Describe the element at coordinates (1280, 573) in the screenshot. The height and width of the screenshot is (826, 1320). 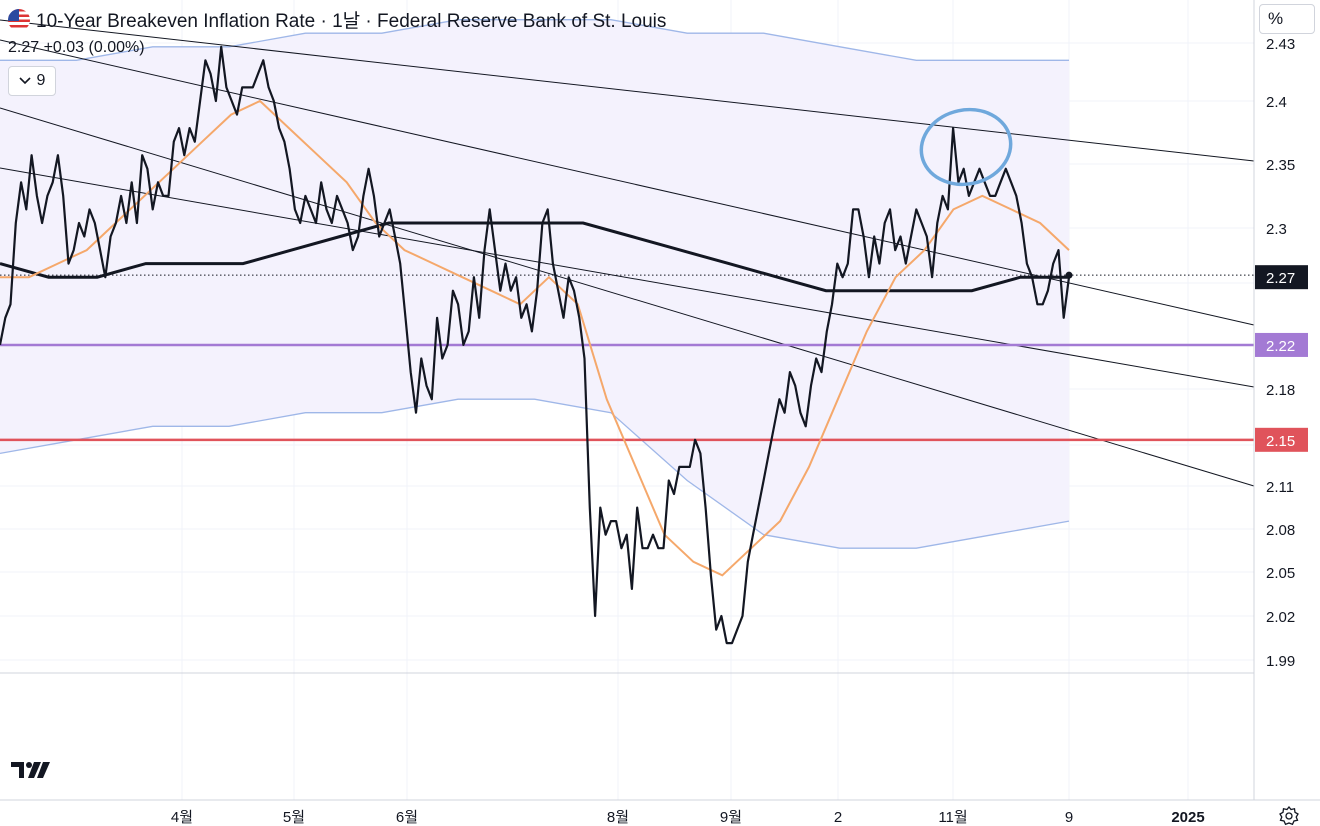
I see `y-tick-label: 2.05` at that location.